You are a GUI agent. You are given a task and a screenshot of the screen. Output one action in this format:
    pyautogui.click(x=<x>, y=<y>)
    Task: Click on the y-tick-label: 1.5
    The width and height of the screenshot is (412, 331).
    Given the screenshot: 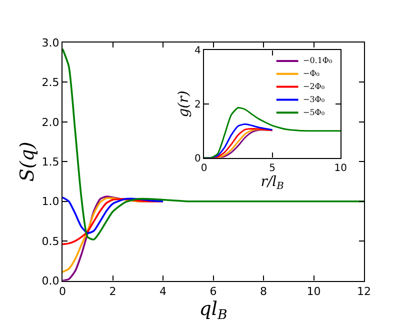 What is the action you would take?
    pyautogui.click(x=51, y=161)
    